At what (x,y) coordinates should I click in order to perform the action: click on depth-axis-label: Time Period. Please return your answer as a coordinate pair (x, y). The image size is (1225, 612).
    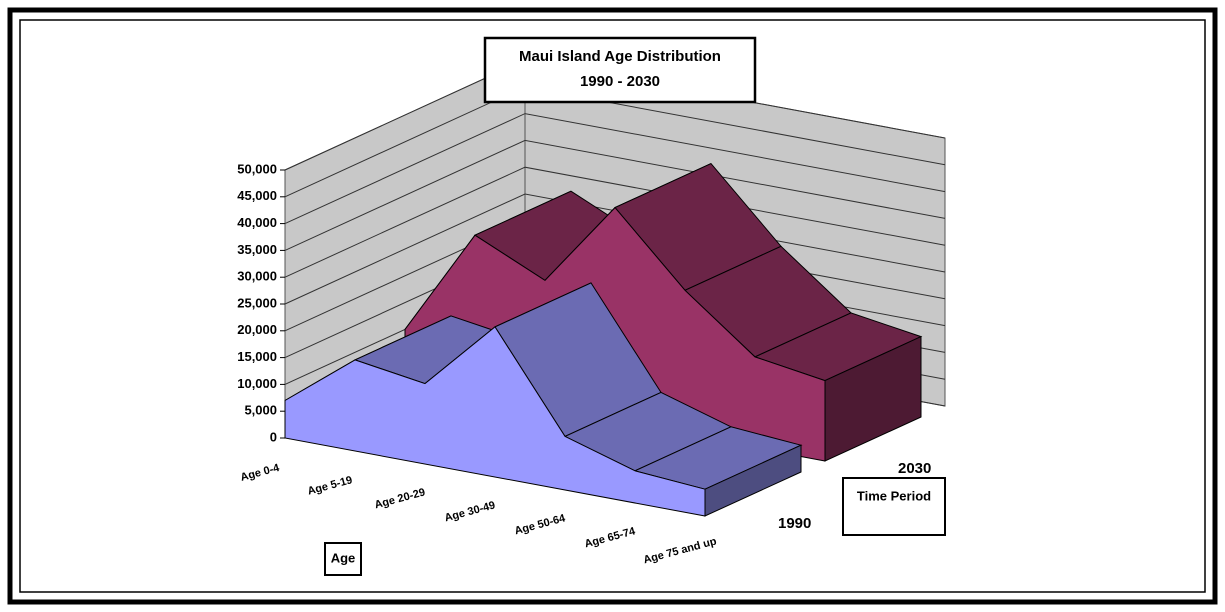
    Looking at the image, I should click on (894, 495).